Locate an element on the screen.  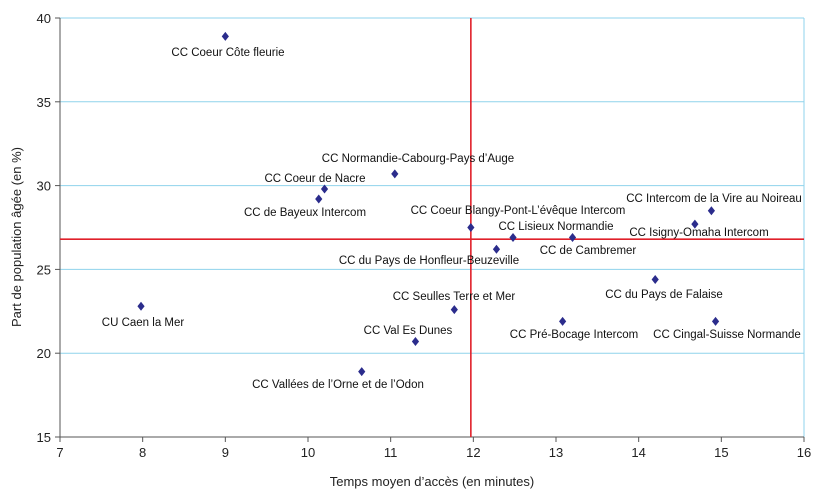
x-tick-label: 13 is located at coordinates (556, 452).